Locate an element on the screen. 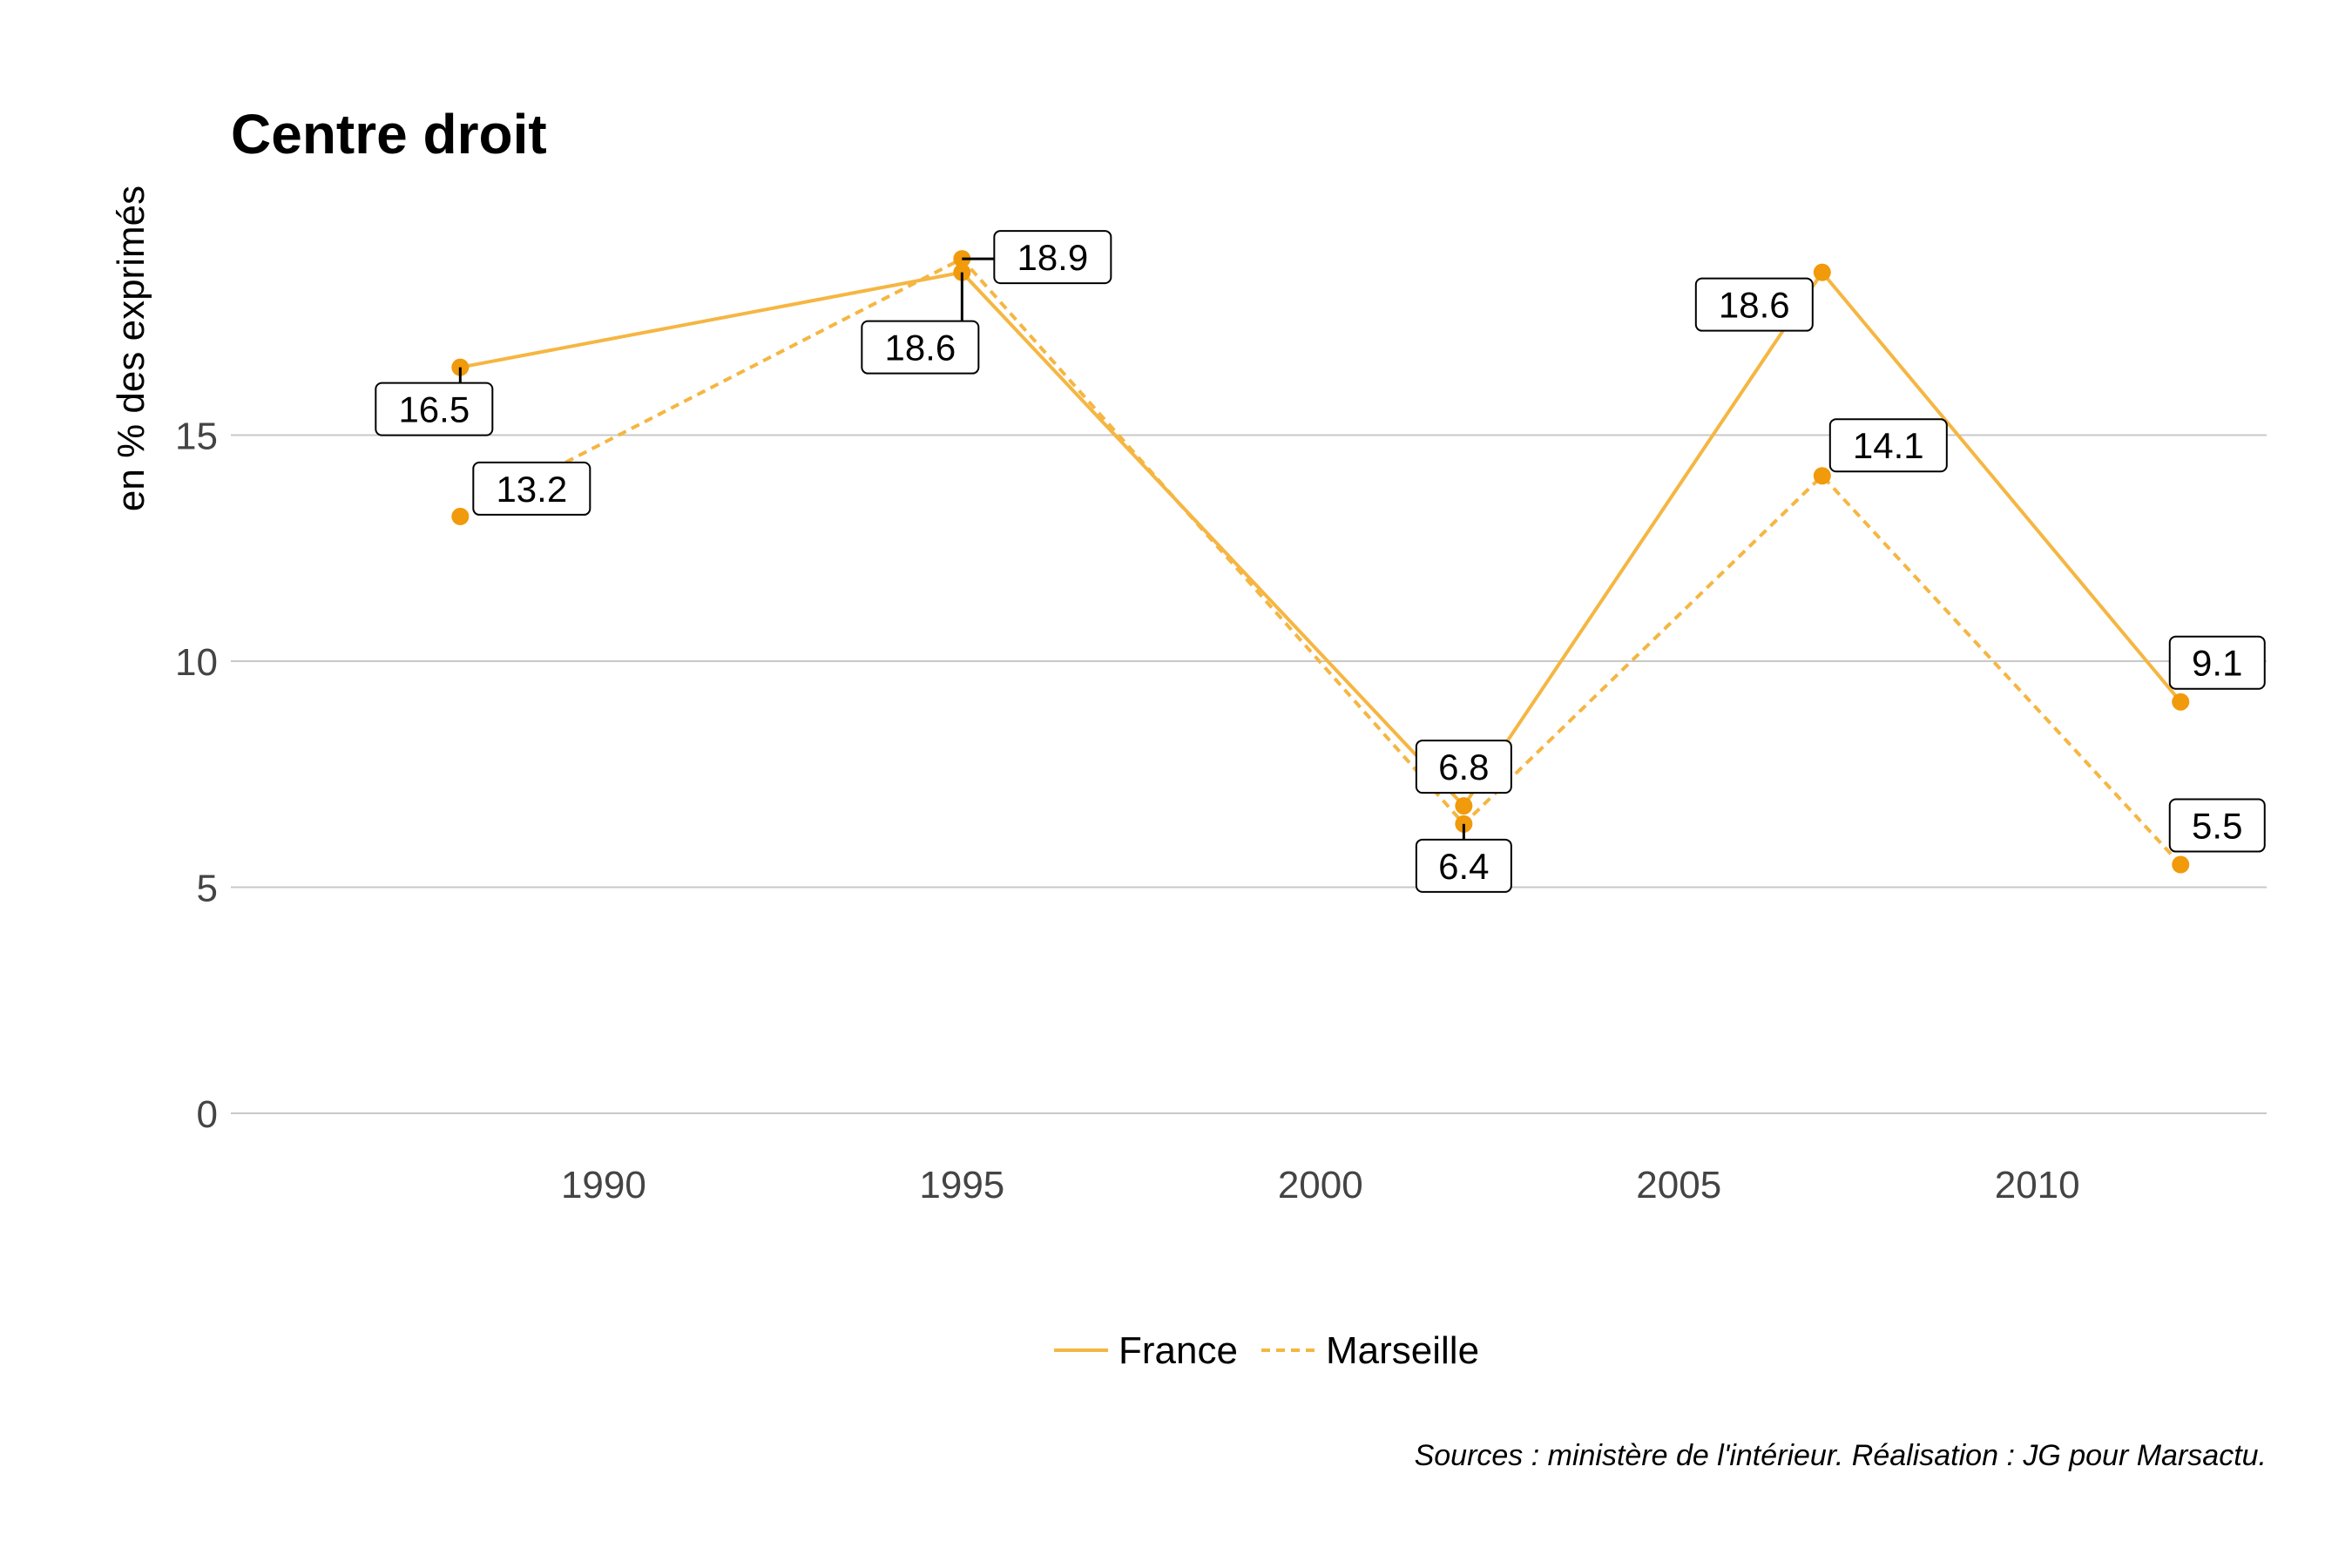 The height and width of the screenshot is (1568, 2352). x-tick-label: 2000 is located at coordinates (1320, 1185).